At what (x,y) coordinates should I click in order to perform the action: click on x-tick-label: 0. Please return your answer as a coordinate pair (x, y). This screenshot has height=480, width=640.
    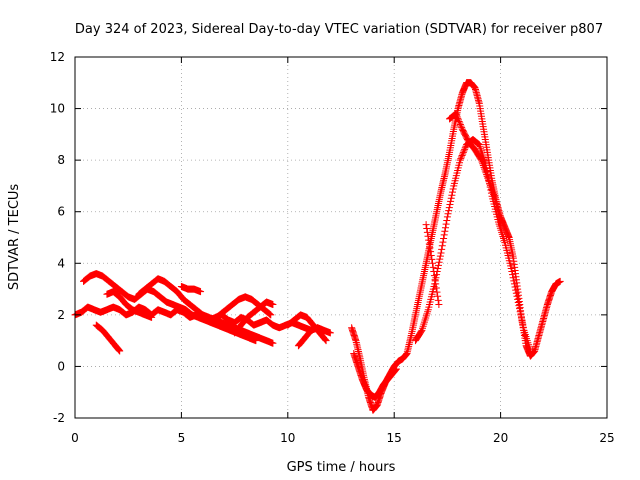
    Looking at the image, I should click on (75, 438).